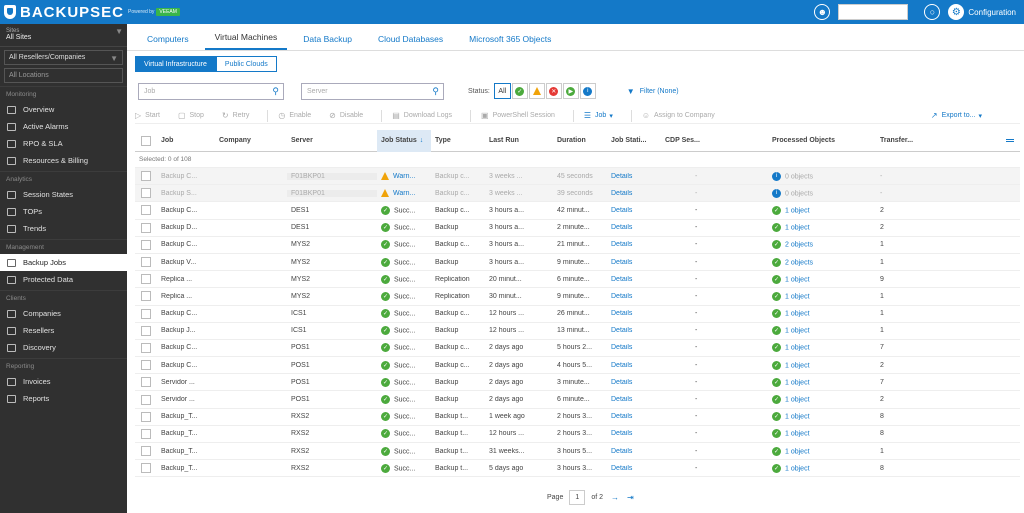 This screenshot has height=513, width=1024. Describe the element at coordinates (246, 40) in the screenshot. I see `tab-virtual-machines: Virtual Machines` at that location.